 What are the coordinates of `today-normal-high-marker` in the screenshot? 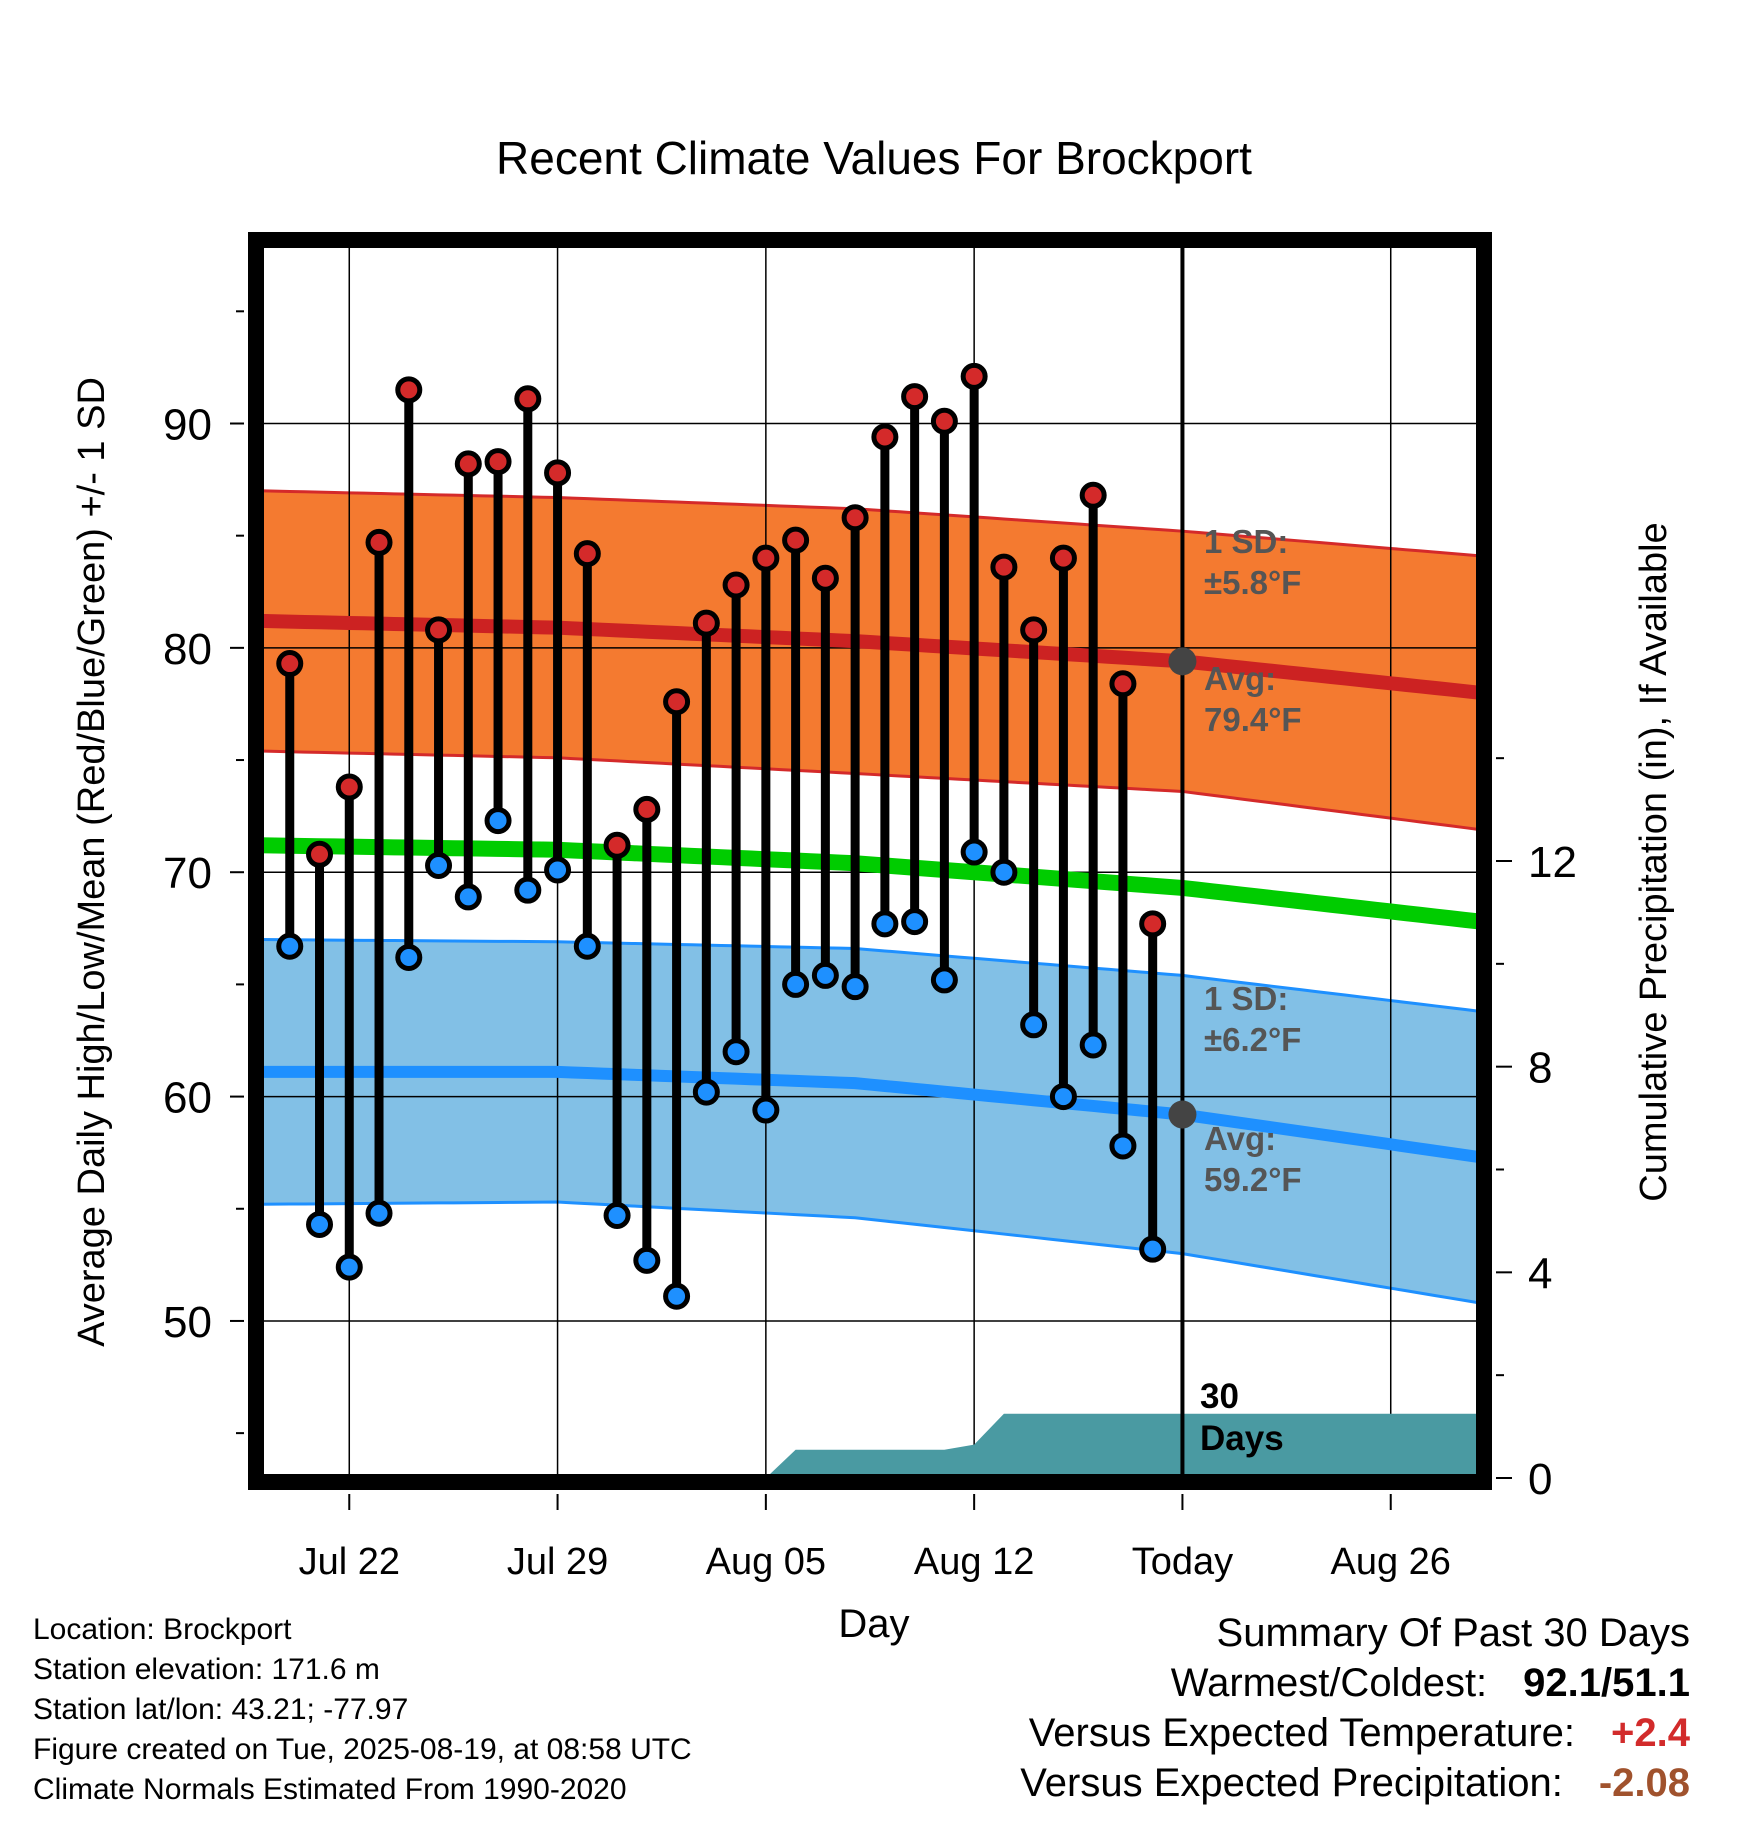 It's located at (1182, 661).